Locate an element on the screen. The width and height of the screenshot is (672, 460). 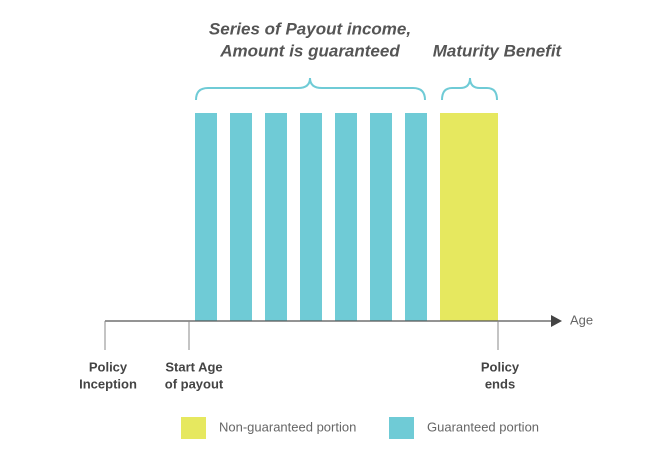
legend-label: Non-guaranteed portion is located at coordinates (287, 426).